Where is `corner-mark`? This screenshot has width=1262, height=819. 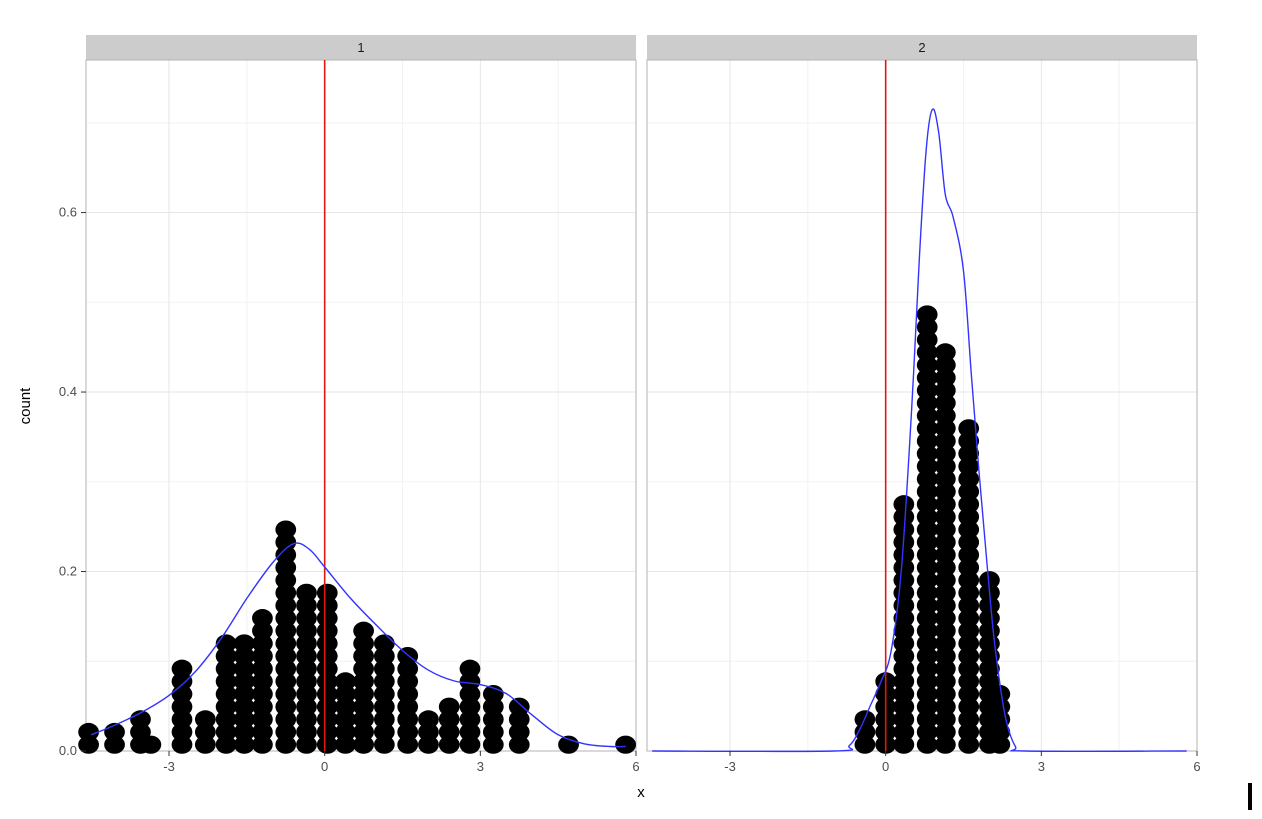
corner-mark is located at coordinates (1250, 796).